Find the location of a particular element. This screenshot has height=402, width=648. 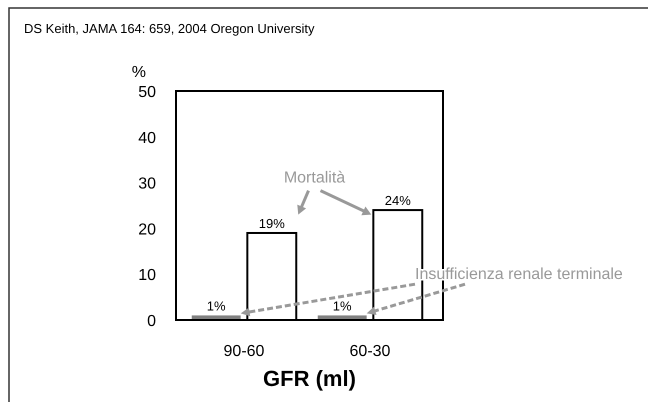

y-tick-label: 50 is located at coordinates (147, 92).